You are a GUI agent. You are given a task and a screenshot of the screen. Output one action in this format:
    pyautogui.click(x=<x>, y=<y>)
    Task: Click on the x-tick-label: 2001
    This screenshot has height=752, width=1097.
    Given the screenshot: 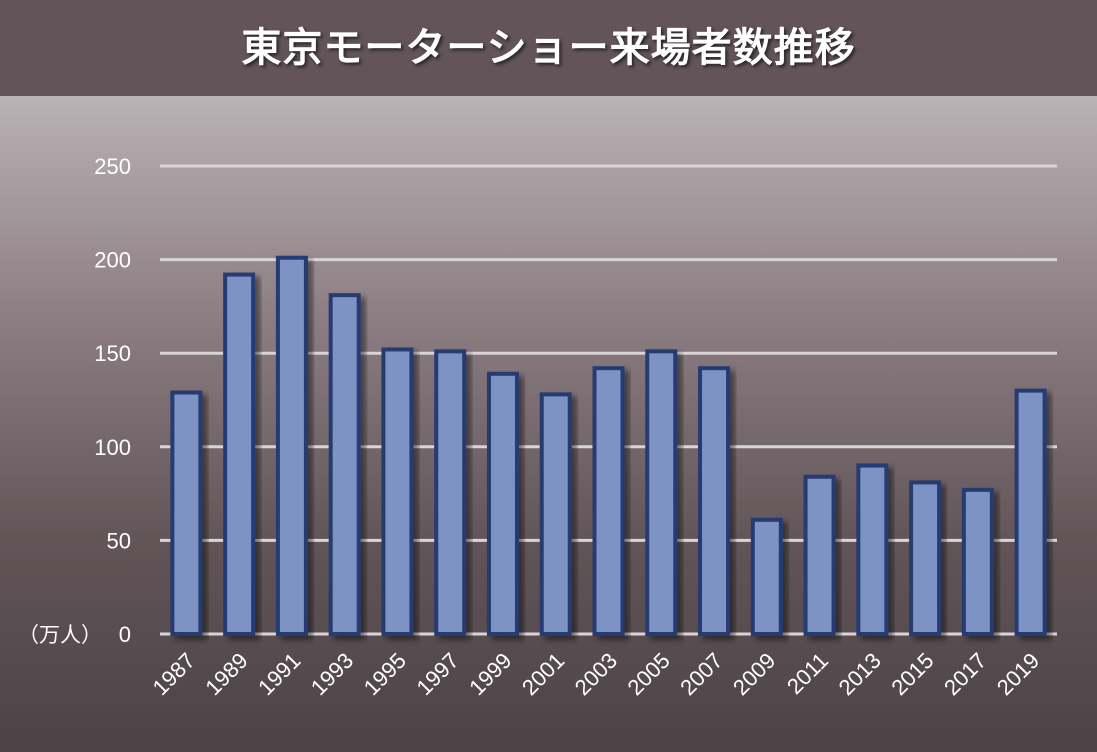 What is the action you would take?
    pyautogui.click(x=543, y=674)
    